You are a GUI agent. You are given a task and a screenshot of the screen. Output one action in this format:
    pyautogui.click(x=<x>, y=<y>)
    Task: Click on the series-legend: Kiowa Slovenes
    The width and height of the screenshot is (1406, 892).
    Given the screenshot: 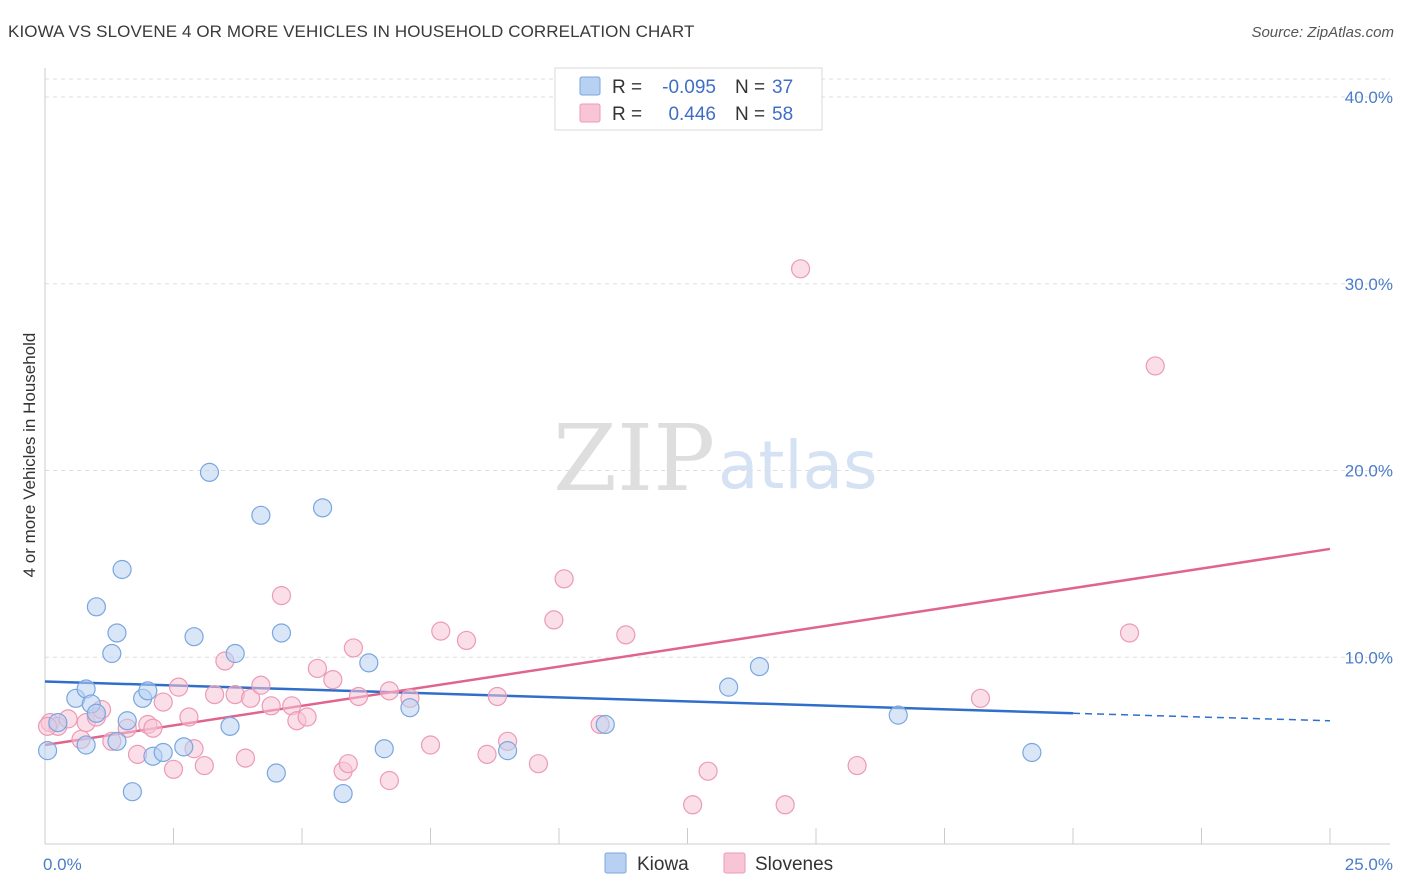 What is the action you would take?
    pyautogui.click(x=718, y=863)
    